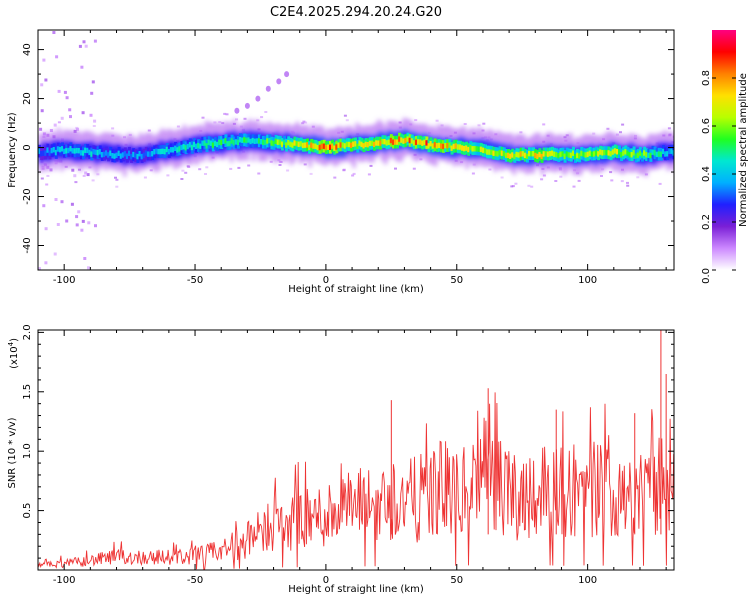  Describe the element at coordinates (706, 222) in the screenshot. I see `colorbar-tick-label: 0.2` at that location.